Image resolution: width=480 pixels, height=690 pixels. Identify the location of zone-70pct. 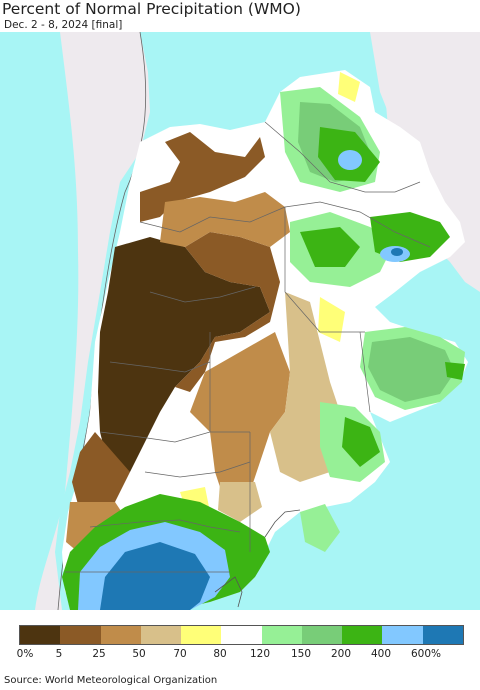
(331, 319).